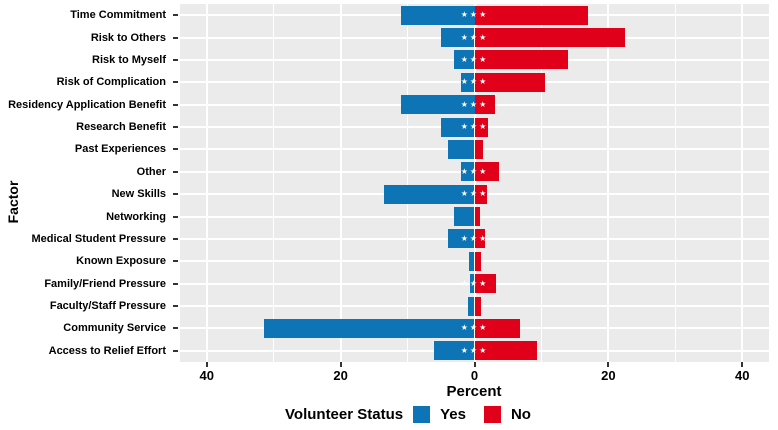 Image resolution: width=778 pixels, height=430 pixels. Describe the element at coordinates (344, 414) in the screenshot. I see `legend-title: Volunteer Status` at that location.